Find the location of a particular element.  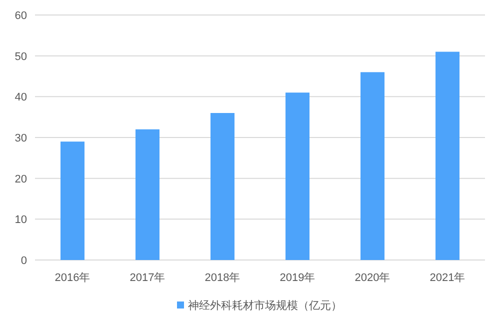

y-tick-label: 20 is located at coordinates (20, 179).